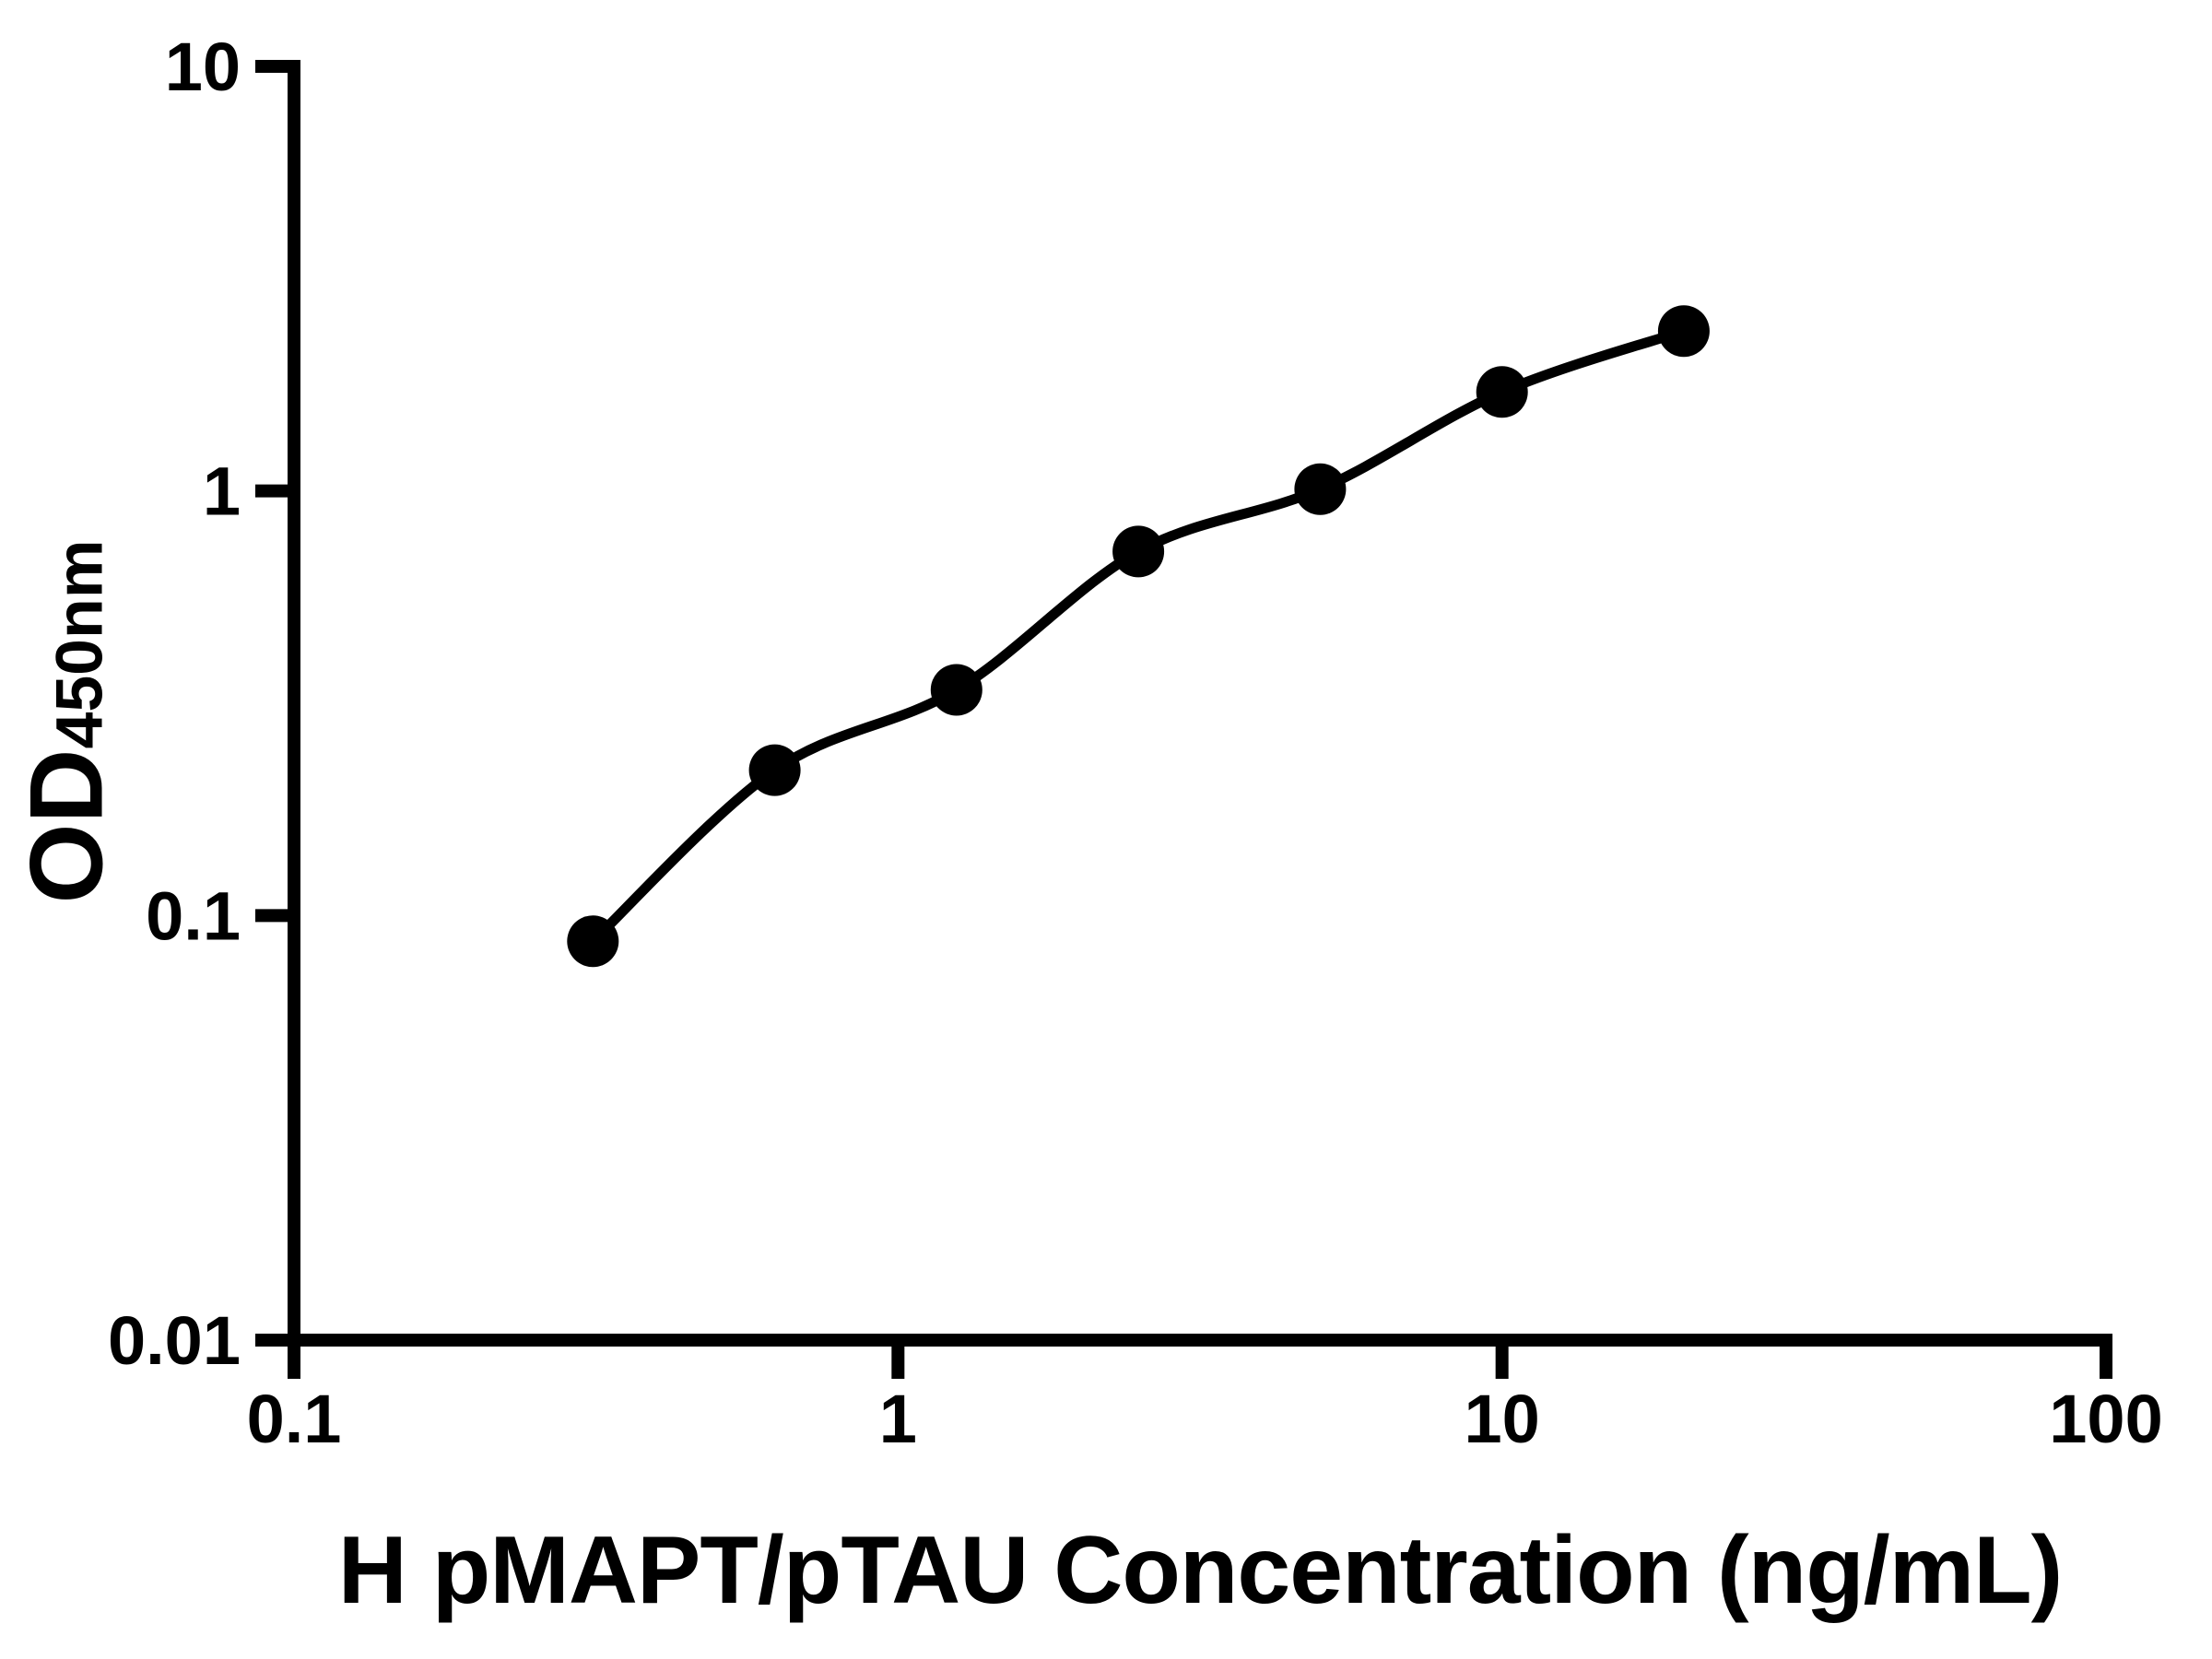  What do you see at coordinates (2105, 1419) in the screenshot?
I see `x-tick-label: 100` at bounding box center [2105, 1419].